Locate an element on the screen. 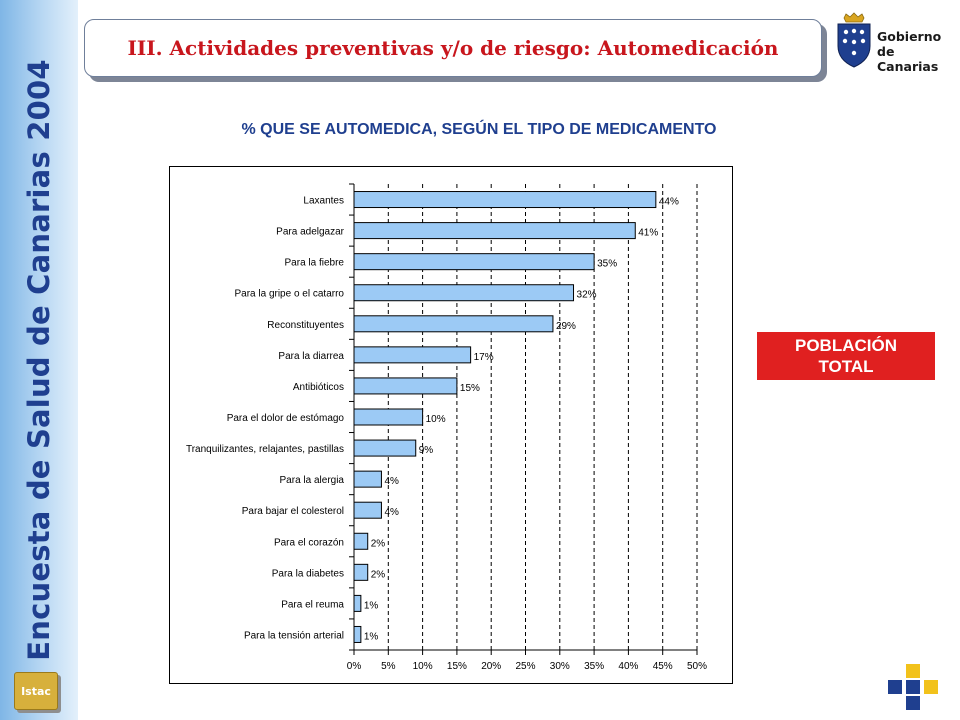 Image resolution: width=960 pixels, height=720 pixels. istac-logo-label: Istac is located at coordinates (36, 691).